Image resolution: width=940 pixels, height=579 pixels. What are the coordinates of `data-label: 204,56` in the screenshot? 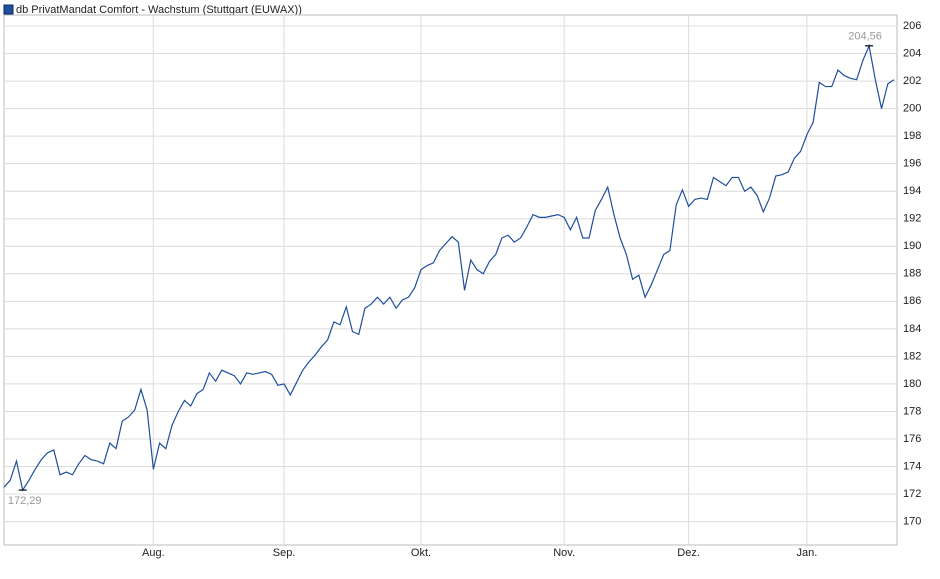 It's located at (865, 37).